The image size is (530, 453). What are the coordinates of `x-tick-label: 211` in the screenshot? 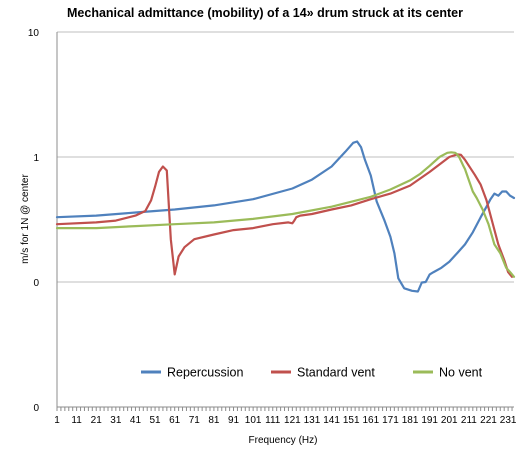 It's located at (469, 420).